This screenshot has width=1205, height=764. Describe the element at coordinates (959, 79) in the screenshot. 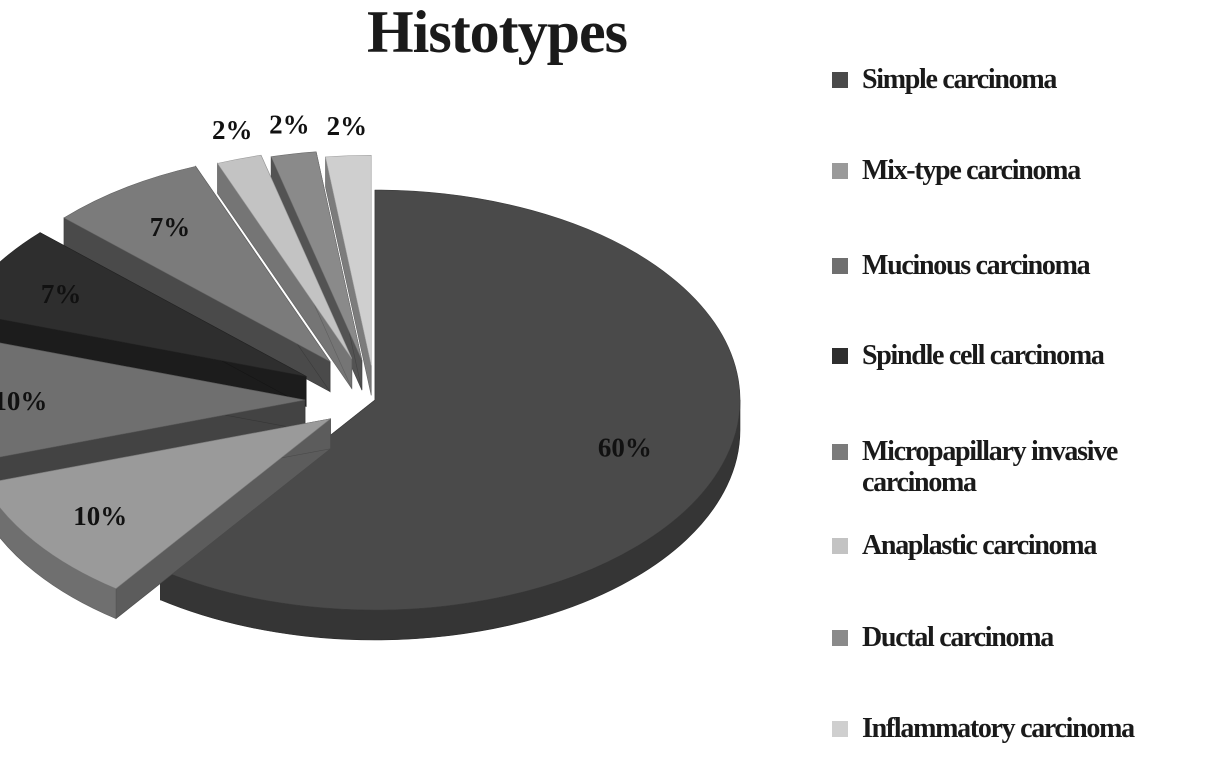

I see `legend-label: Simple carcinoma` at that location.